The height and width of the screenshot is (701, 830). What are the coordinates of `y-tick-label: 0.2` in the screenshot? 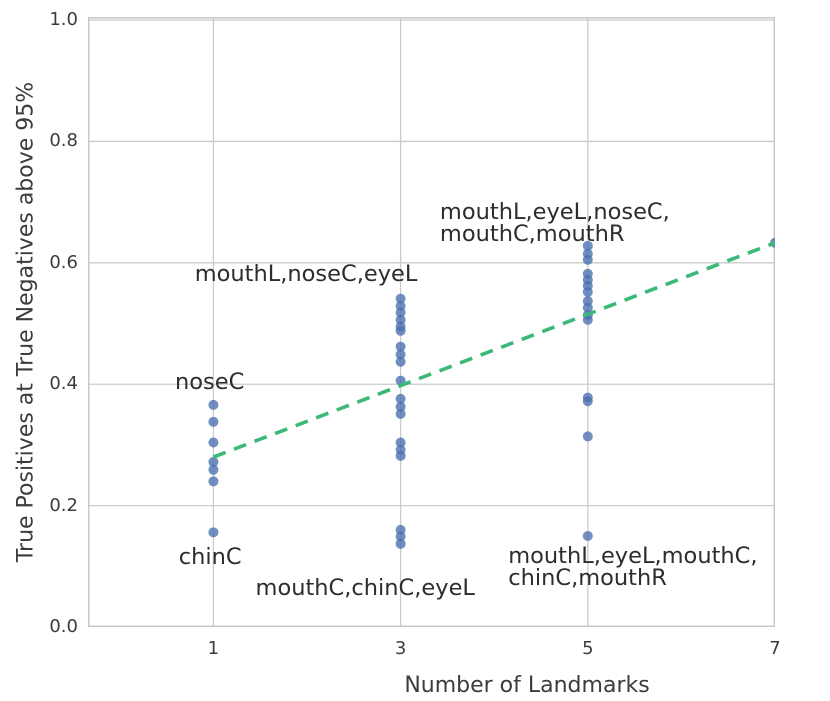 It's located at (63, 505).